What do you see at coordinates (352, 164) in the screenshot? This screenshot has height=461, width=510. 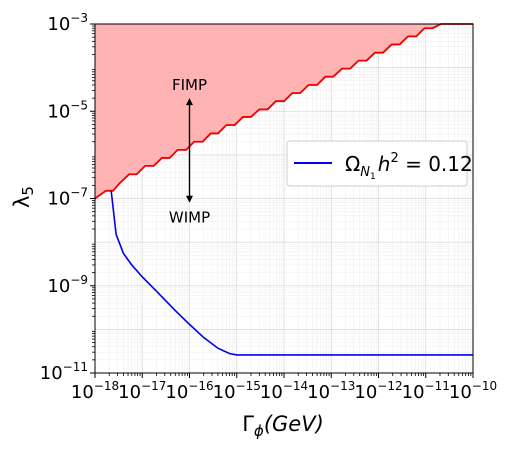 I see `legend-omega: Ω` at bounding box center [352, 164].